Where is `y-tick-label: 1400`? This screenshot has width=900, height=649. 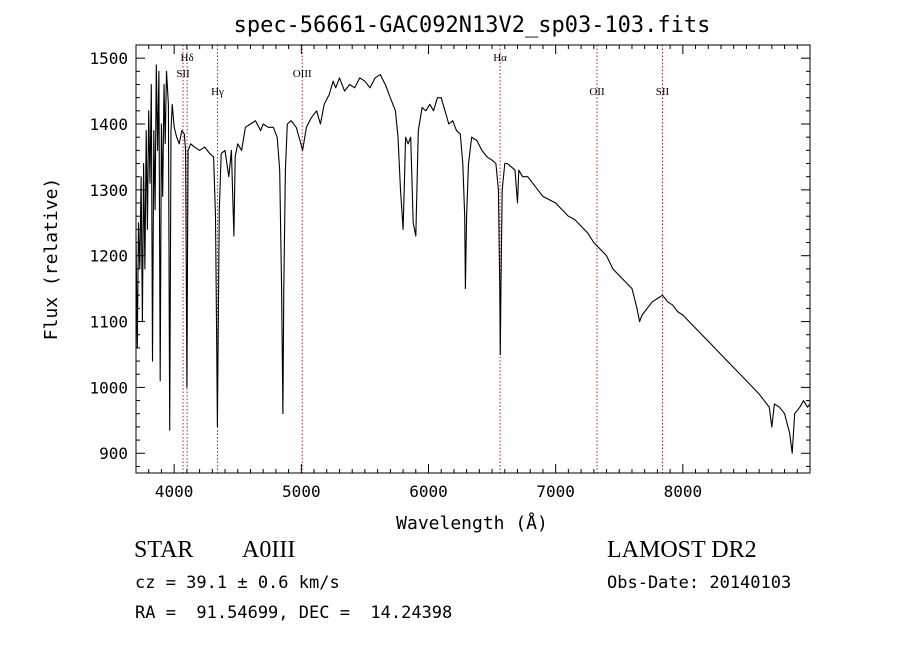
y-tick-label: 1400 is located at coordinates (108, 124).